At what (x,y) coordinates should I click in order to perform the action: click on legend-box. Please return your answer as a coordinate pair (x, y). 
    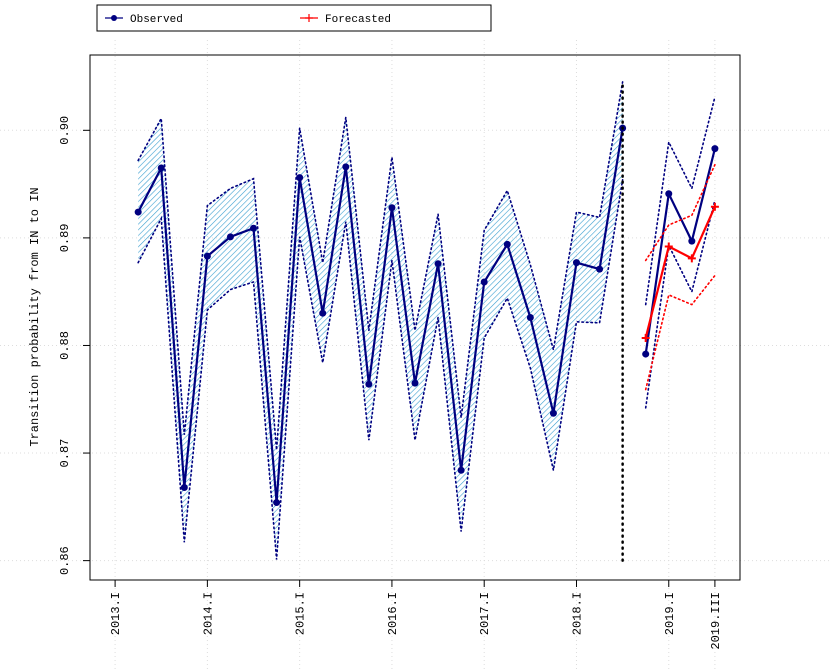
    Looking at the image, I should click on (294, 18).